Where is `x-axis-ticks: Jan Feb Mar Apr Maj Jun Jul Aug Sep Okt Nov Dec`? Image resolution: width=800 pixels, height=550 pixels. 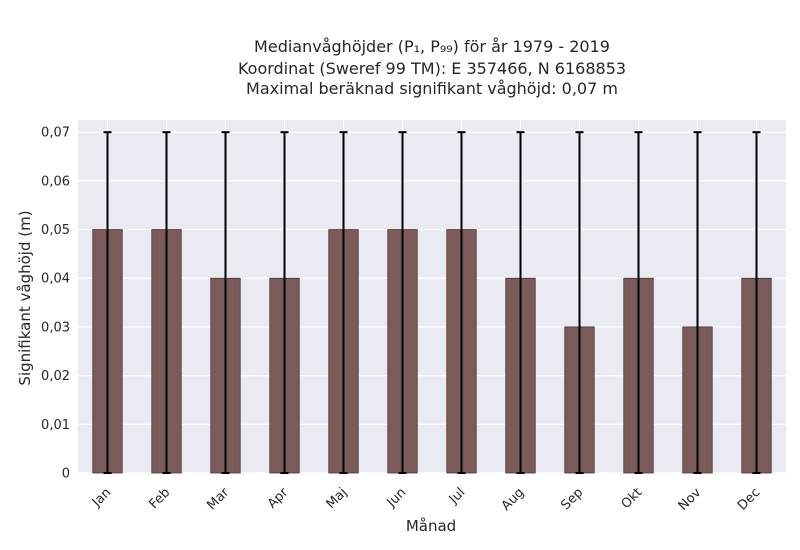
x-axis-ticks: Jan Feb Mar Apr Maj Jun Jul Aug Sep Okt Nov Dec is located at coordinates (426, 499).